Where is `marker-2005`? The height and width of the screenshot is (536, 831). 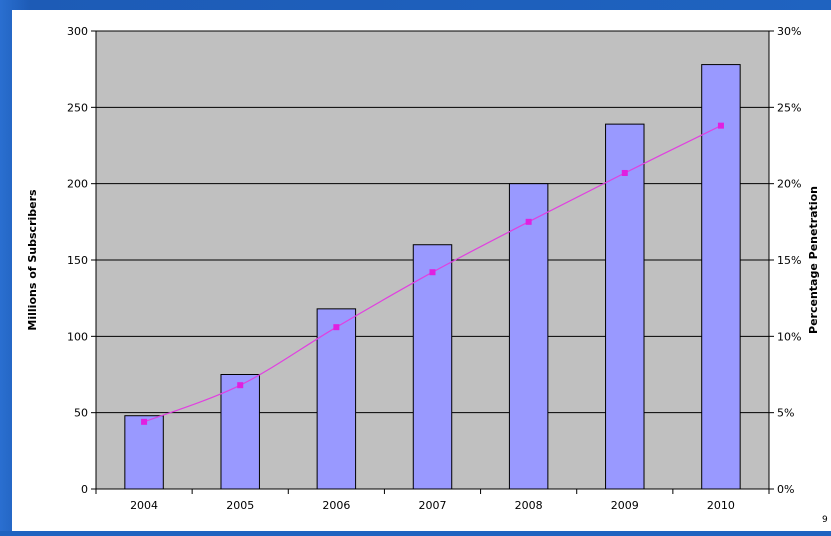 marker-2005 is located at coordinates (240, 385).